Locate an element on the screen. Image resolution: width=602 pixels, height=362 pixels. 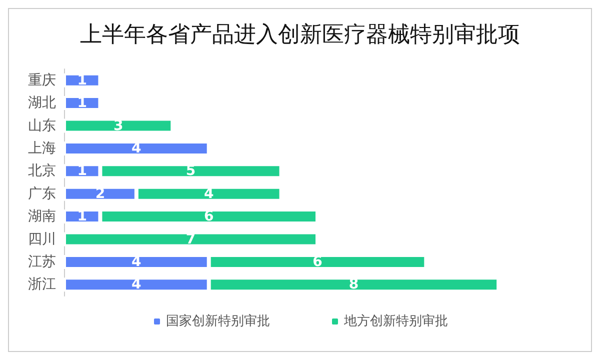
y-tick-label: 江苏 is located at coordinates (42, 262).